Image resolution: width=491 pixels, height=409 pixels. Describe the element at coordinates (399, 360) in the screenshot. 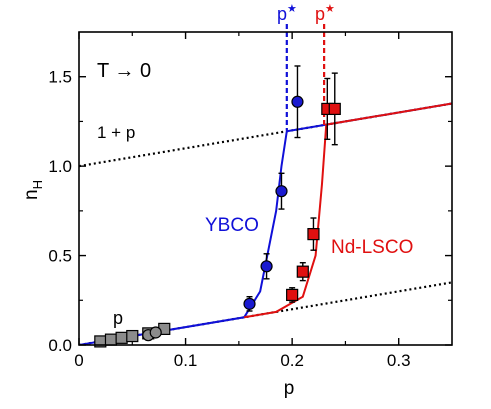

I see `x-tick-label: 0.3` at that location.